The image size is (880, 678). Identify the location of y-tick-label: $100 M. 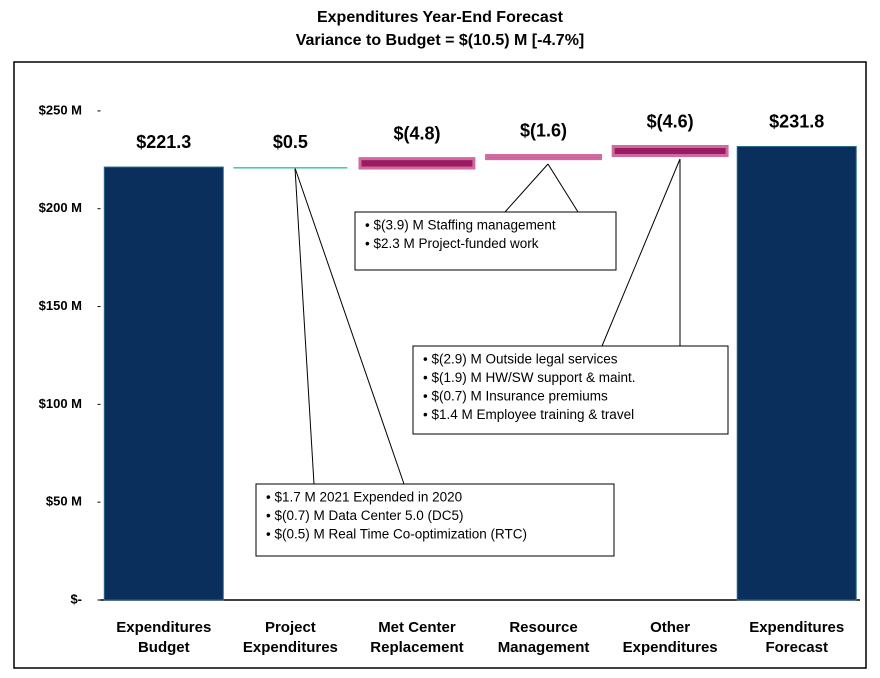
(60, 403).